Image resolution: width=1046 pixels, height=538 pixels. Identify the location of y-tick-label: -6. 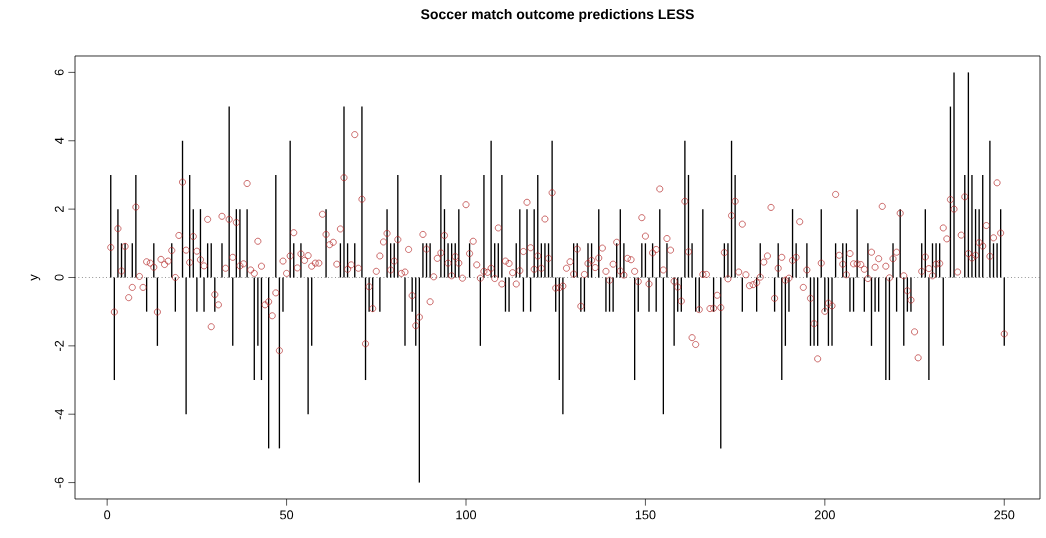
(59, 482).